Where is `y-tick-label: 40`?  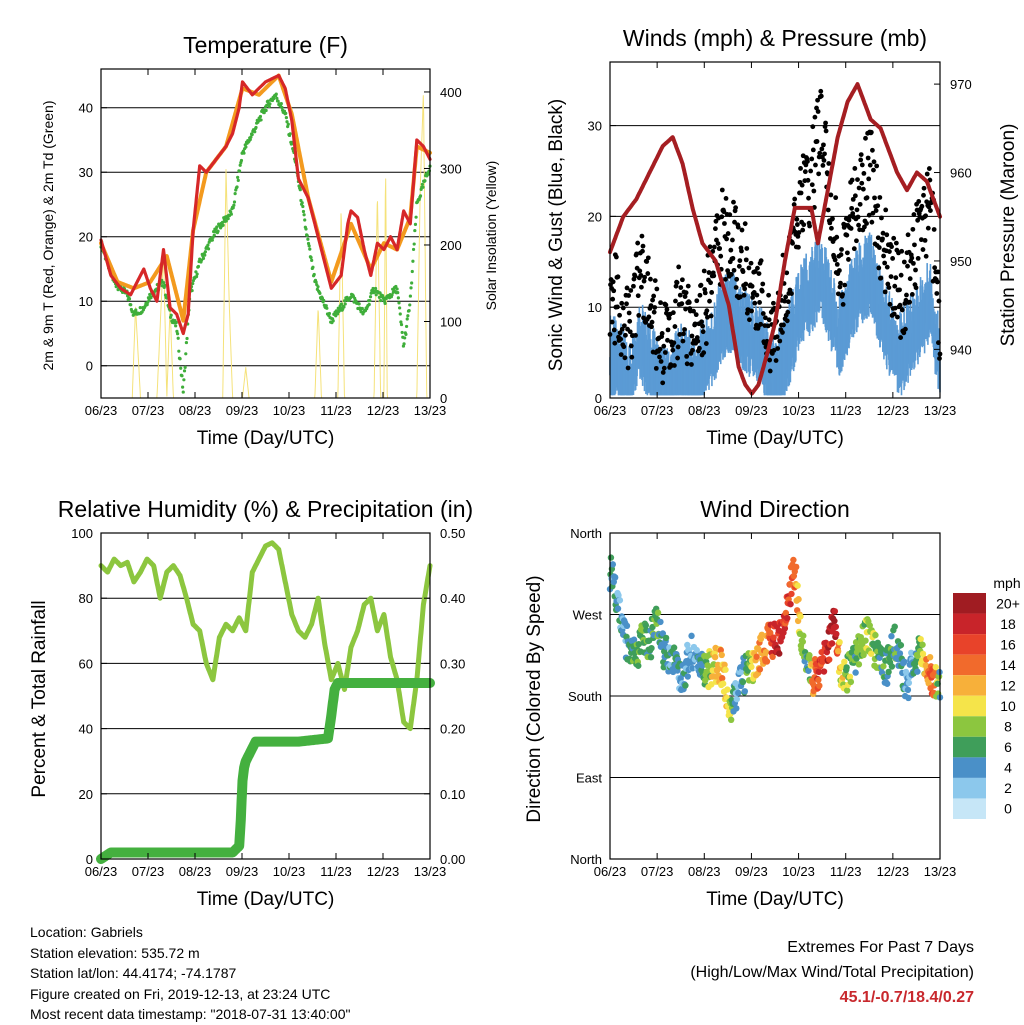 y-tick-label: 40 is located at coordinates (86, 108).